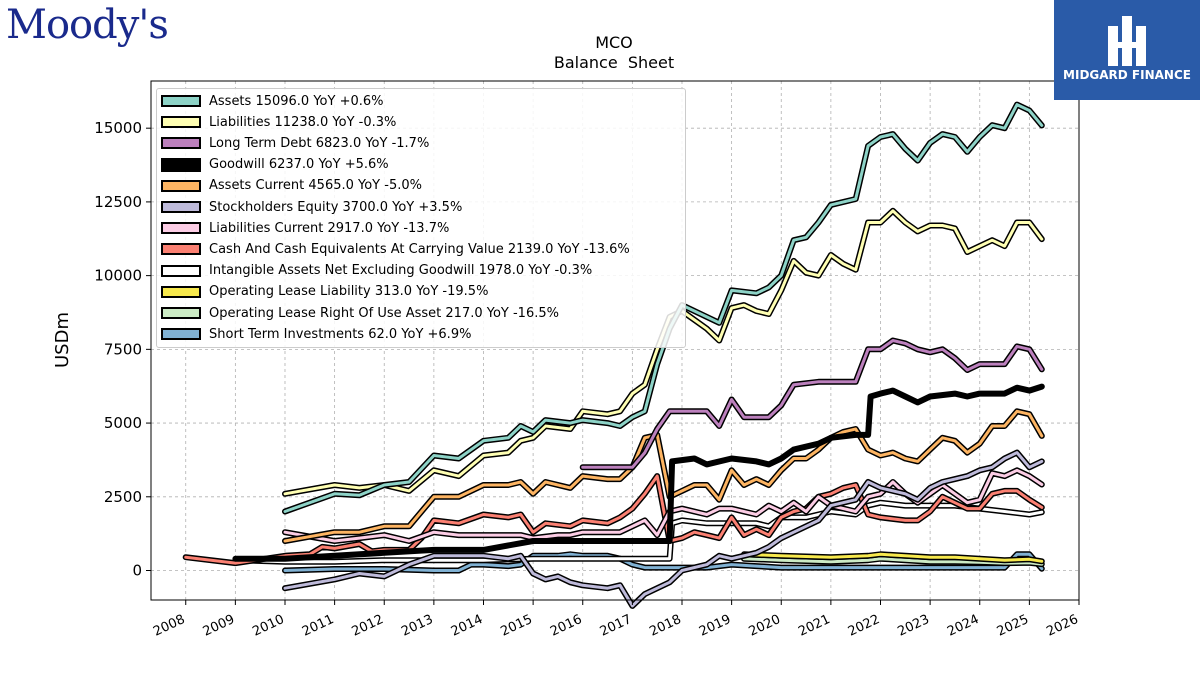 The width and height of the screenshot is (1200, 675). I want to click on legend-item: Liabilities Current 2917.0 YoY -13.7%, so click(305, 228).